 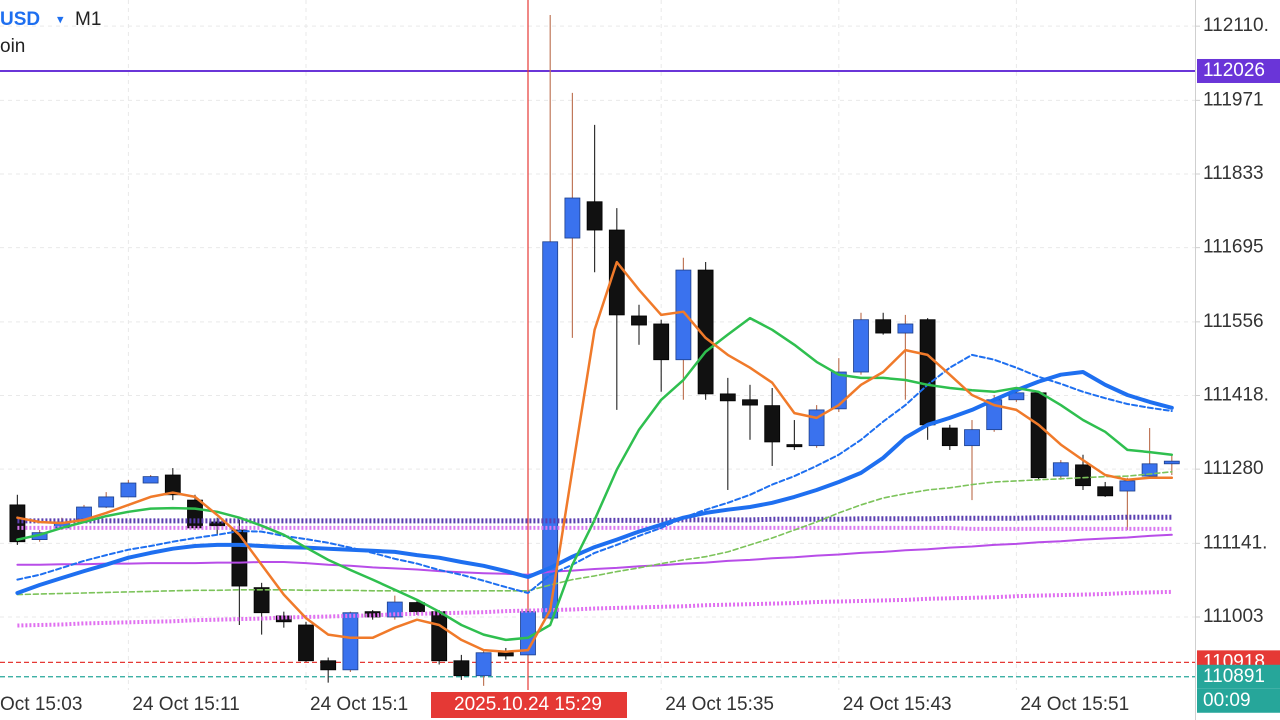 What do you see at coordinates (1236, 25) in the screenshot?
I see `y-tick-label: 112110.` at bounding box center [1236, 25].